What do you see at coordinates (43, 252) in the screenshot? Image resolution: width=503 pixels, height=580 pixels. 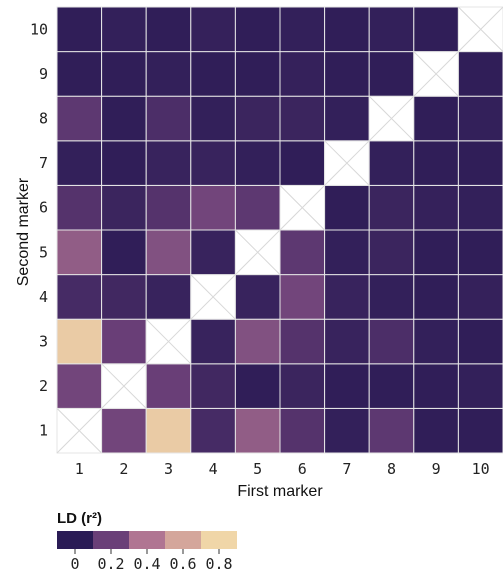 I see `y-tick-label: 5` at bounding box center [43, 252].